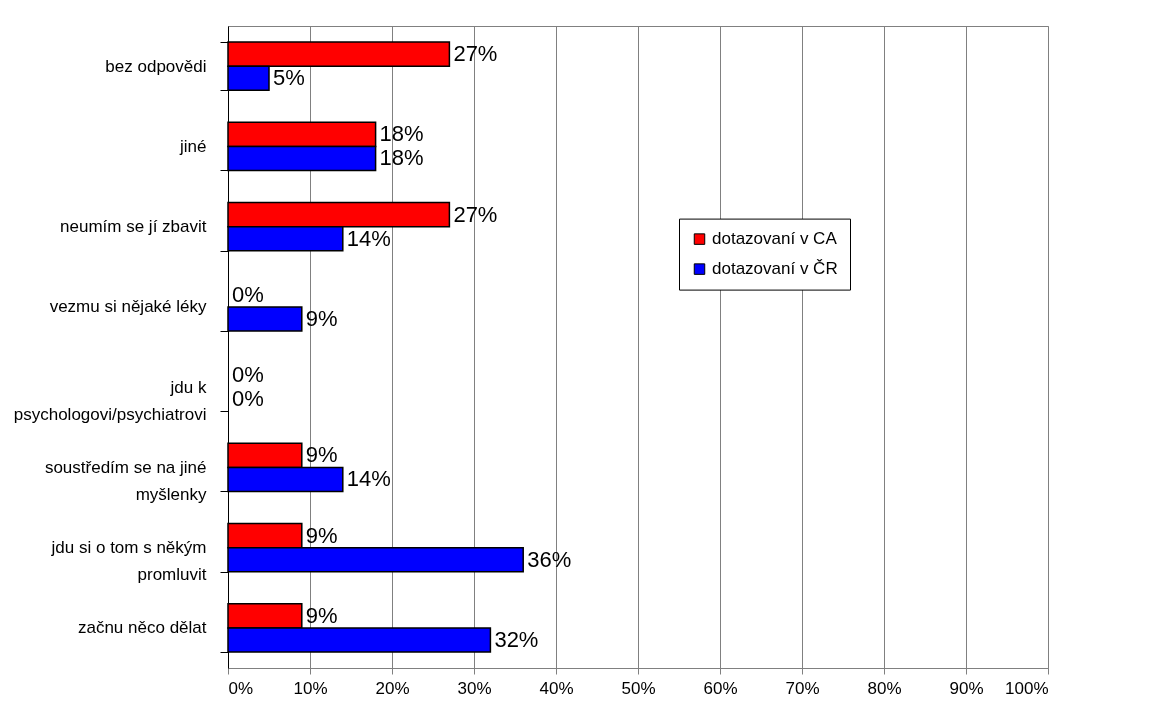 Image resolution: width=1151 pixels, height=710 pixels. What do you see at coordinates (775, 239) in the screenshot?
I see `legend-label: dotazovaní v CA` at bounding box center [775, 239].